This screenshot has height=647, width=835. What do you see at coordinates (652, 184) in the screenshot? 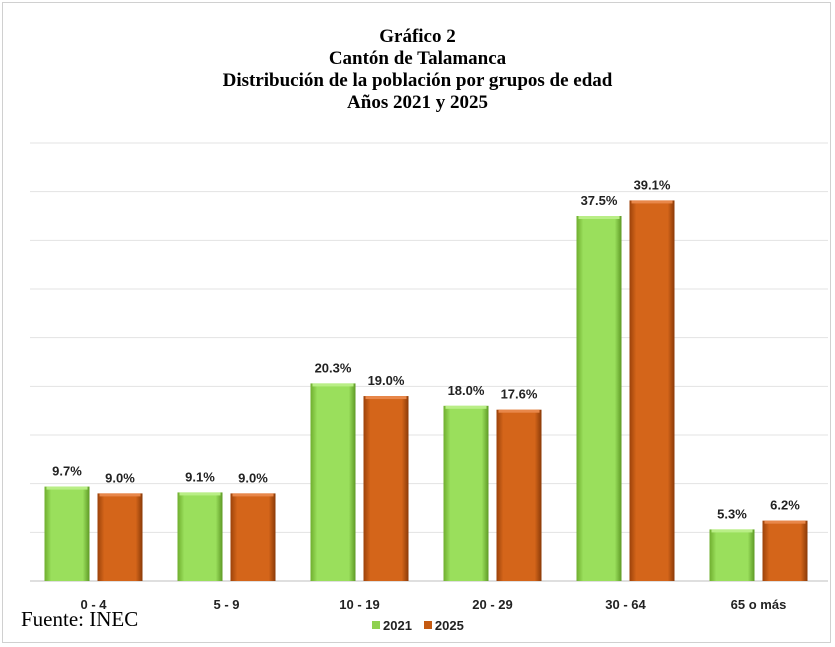
I see `data-label-2025-4: 39.1%` at bounding box center [652, 184].